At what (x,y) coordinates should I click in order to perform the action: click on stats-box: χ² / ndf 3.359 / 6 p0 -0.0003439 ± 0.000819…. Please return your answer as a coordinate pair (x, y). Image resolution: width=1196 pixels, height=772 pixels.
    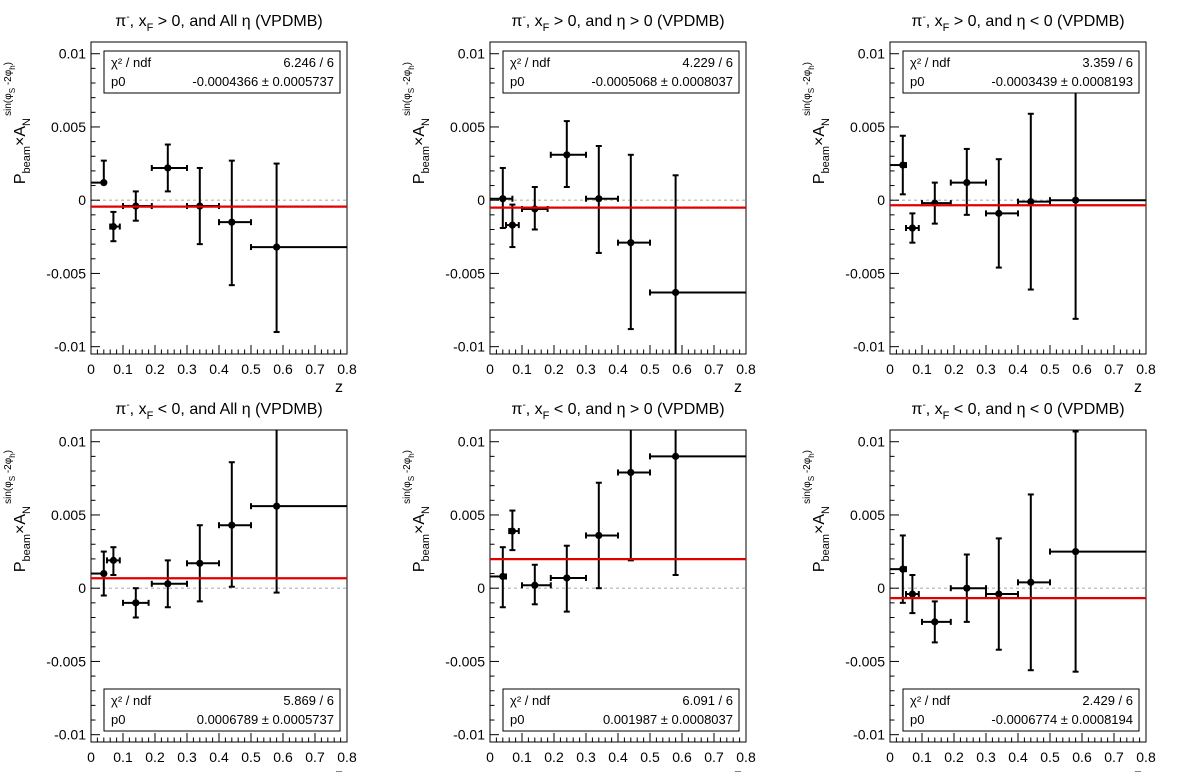
    Looking at the image, I should click on (1021, 72).